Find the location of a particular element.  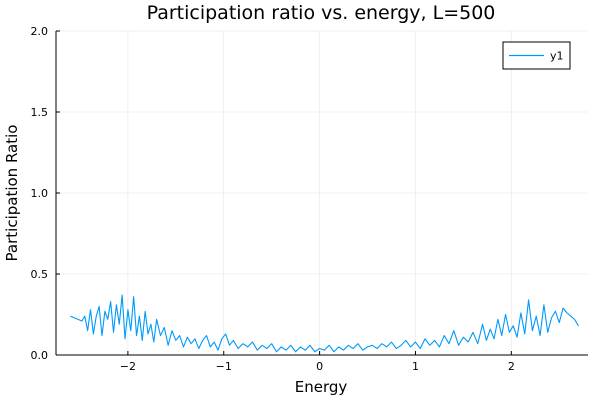

y-tick-label: 0.0 is located at coordinates (40, 355).